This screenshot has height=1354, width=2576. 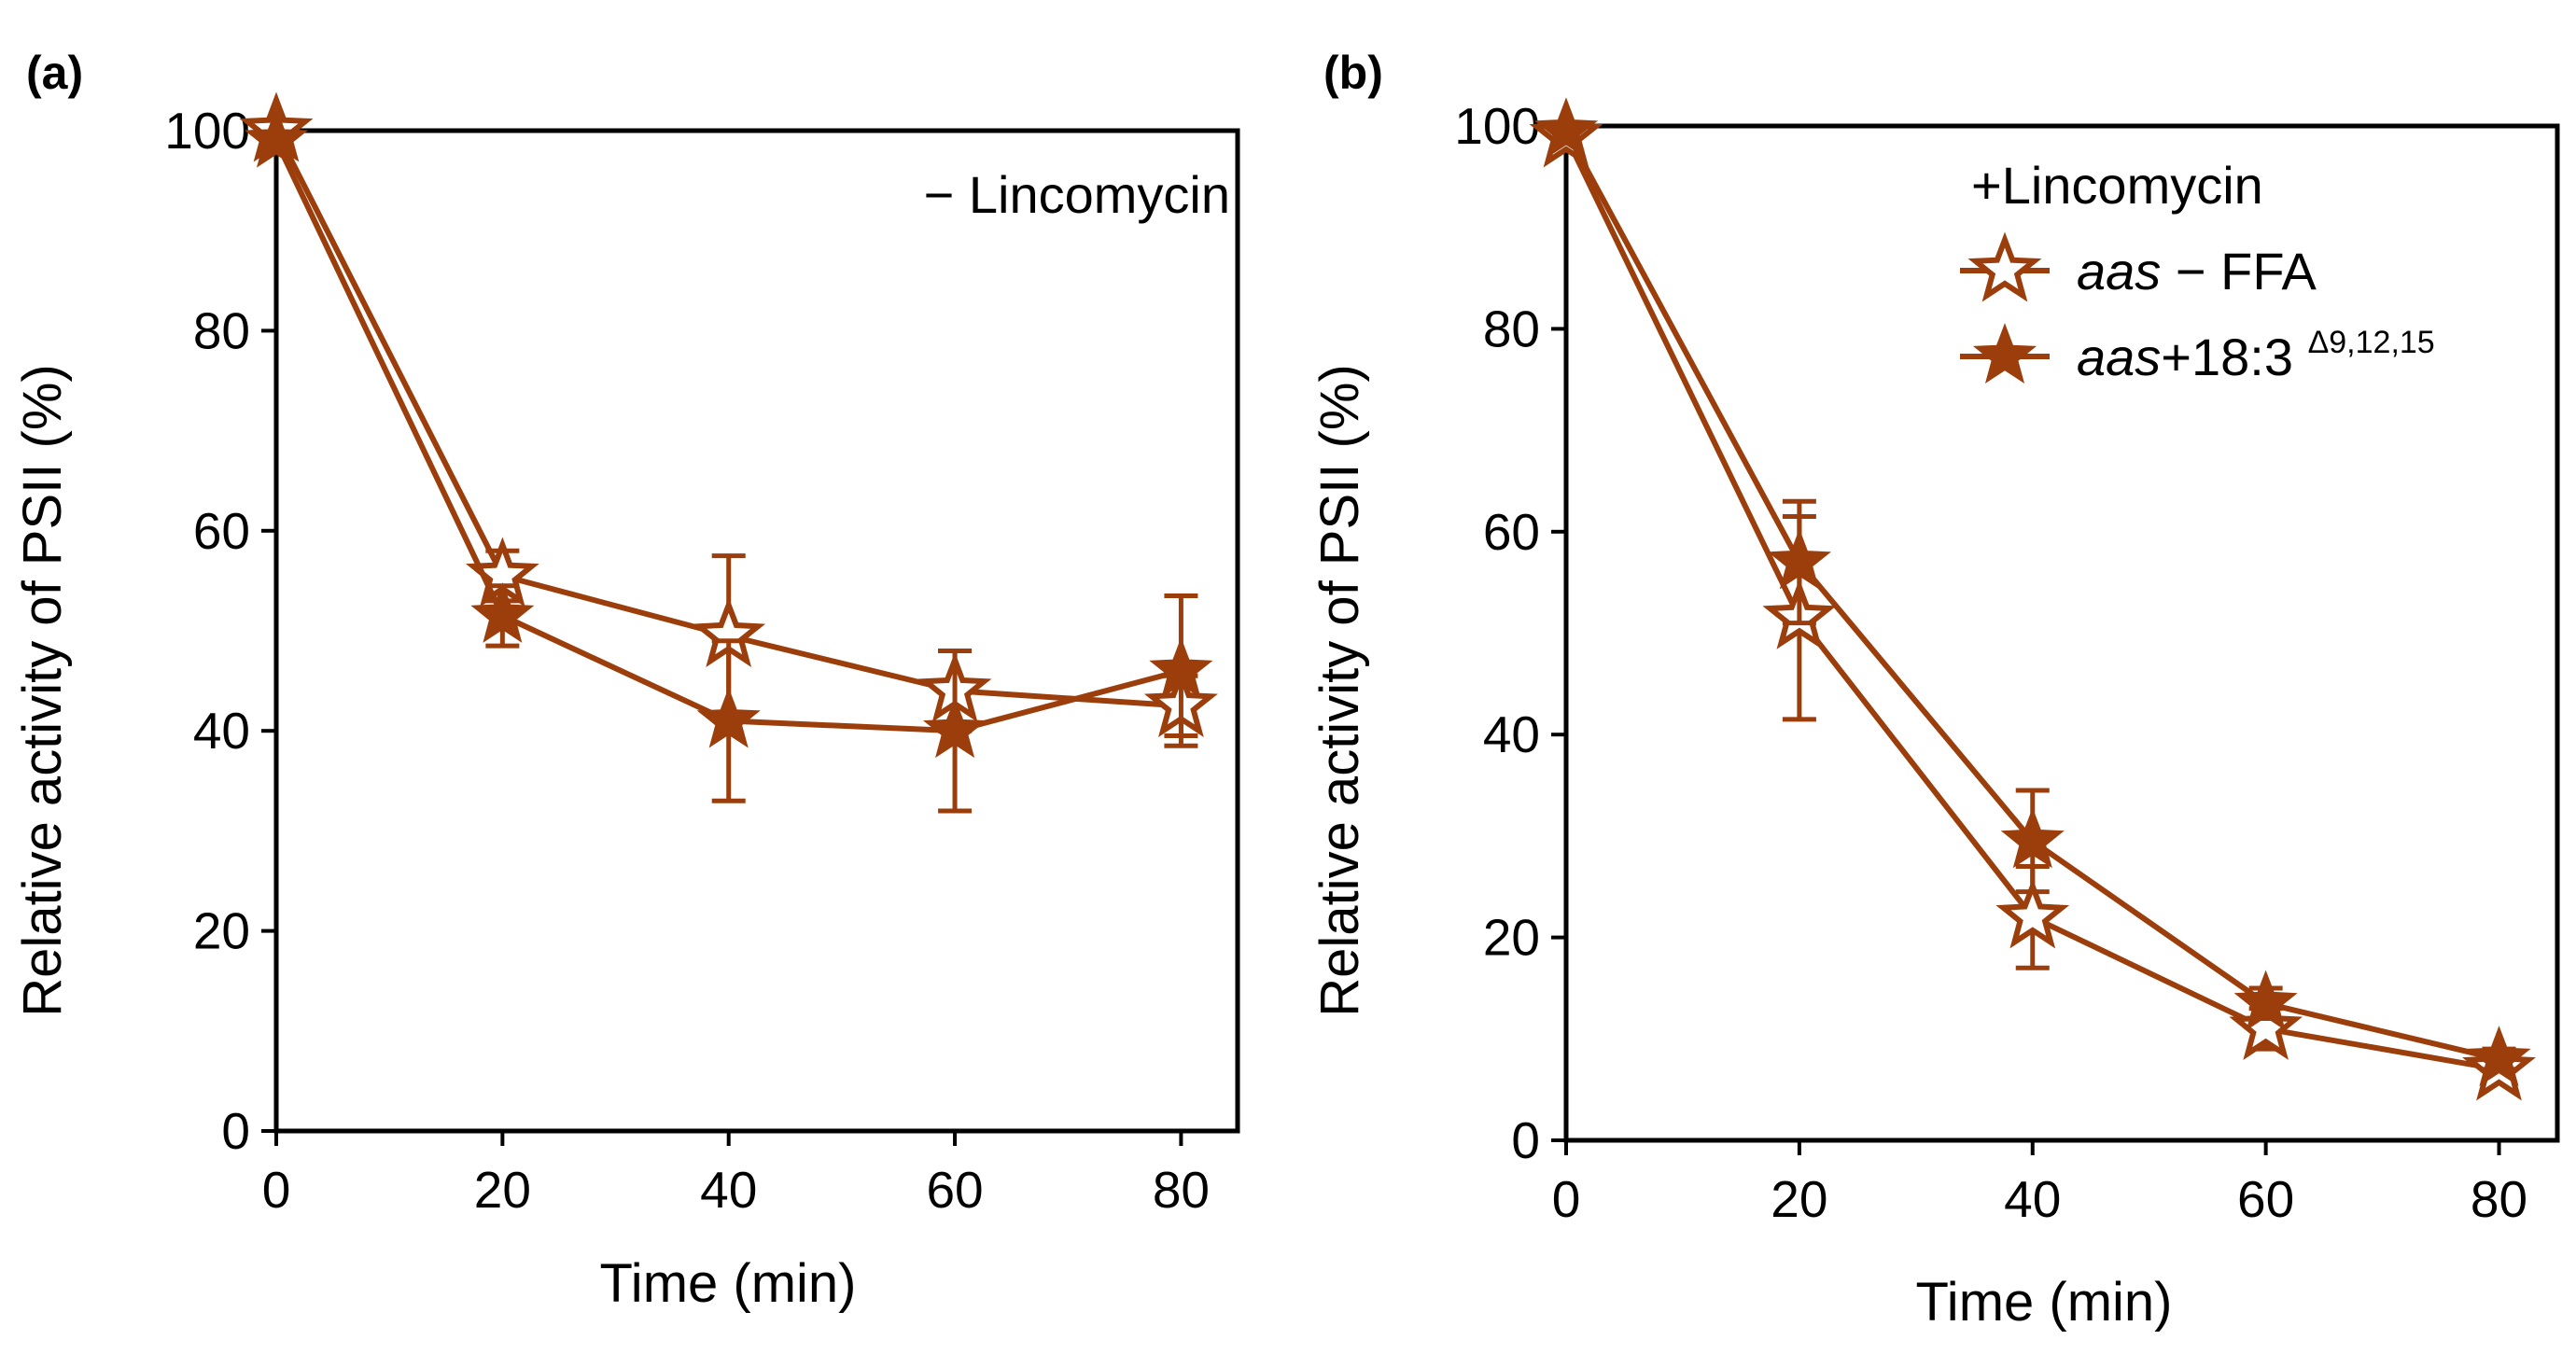 I want to click on legend-title: − Lincomycin, so click(x=1077, y=194).